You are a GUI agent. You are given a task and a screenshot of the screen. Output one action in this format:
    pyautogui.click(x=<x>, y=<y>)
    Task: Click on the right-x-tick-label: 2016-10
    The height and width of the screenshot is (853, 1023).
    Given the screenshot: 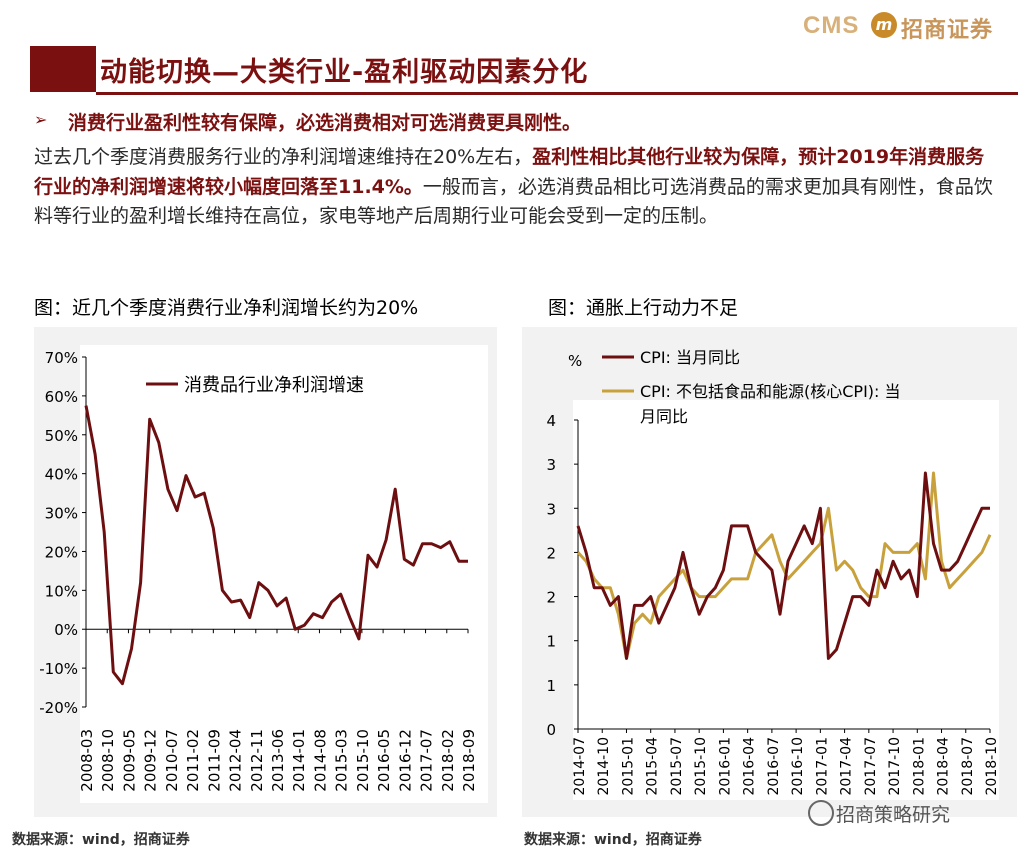 What is the action you would take?
    pyautogui.click(x=798, y=766)
    